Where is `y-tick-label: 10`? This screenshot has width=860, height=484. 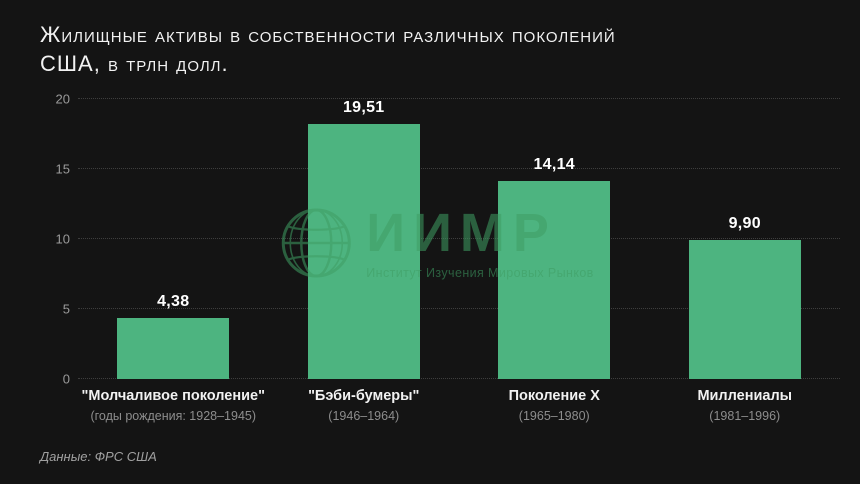
y-tick-label: 10 is located at coordinates (62, 239).